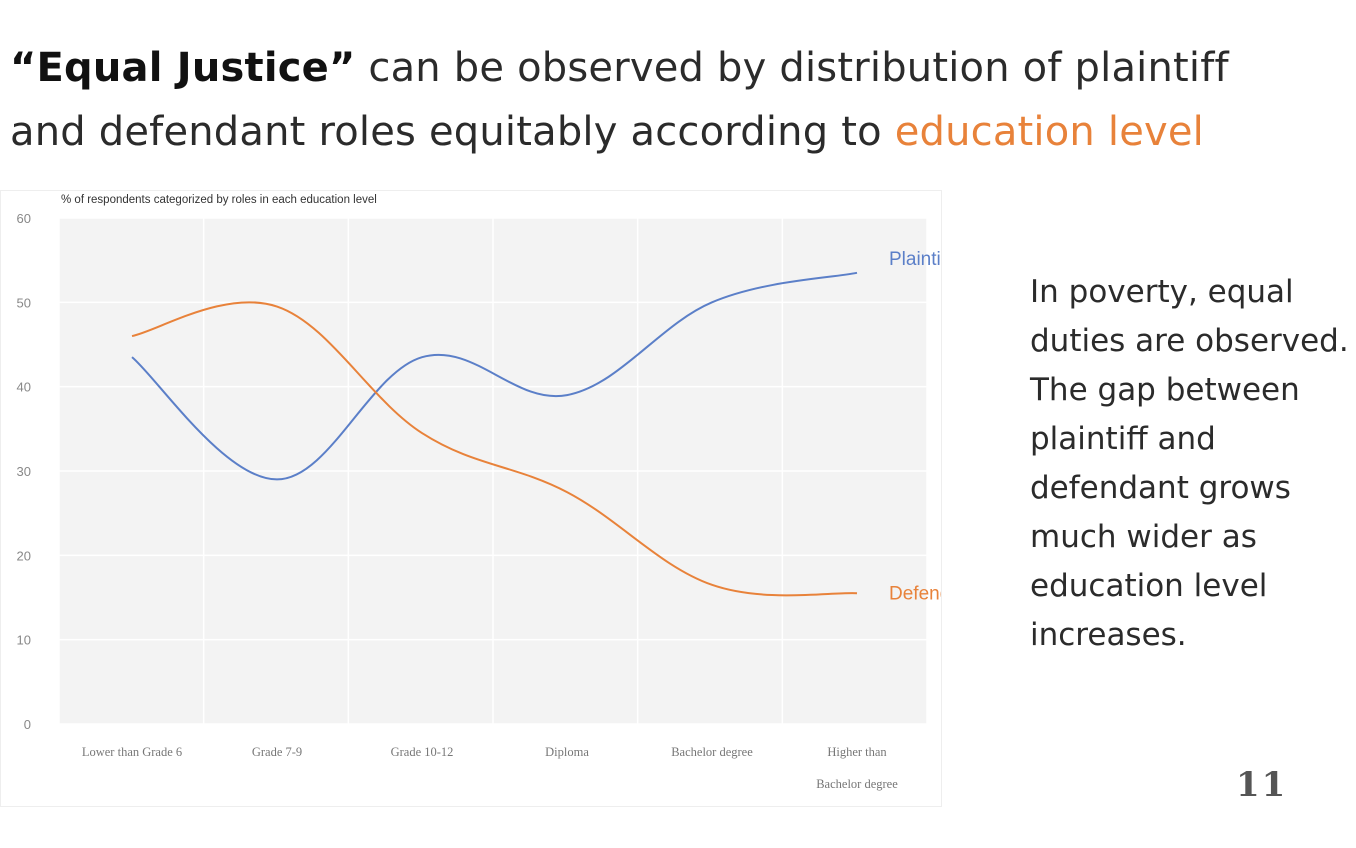 Image resolution: width=1356 pixels, height=848 pixels. I want to click on y-axis-ticks: 0 10 20 30 40 50 60, so click(24, 471).